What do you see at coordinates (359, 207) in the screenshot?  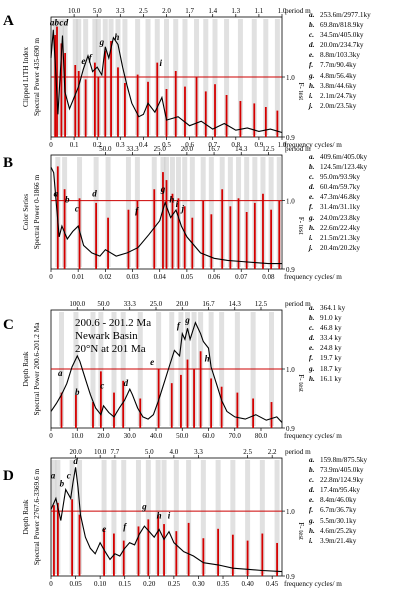 I see `legend-entry: f. 31.4m/31.1ky` at bounding box center [359, 207].